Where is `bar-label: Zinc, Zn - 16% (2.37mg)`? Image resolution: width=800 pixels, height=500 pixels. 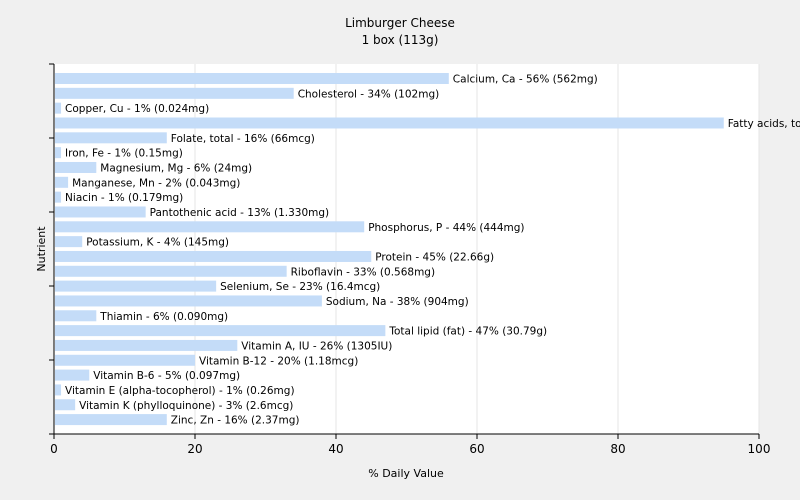
bar-label: Zinc, Zn - 16% (2.37mg) is located at coordinates (235, 421).